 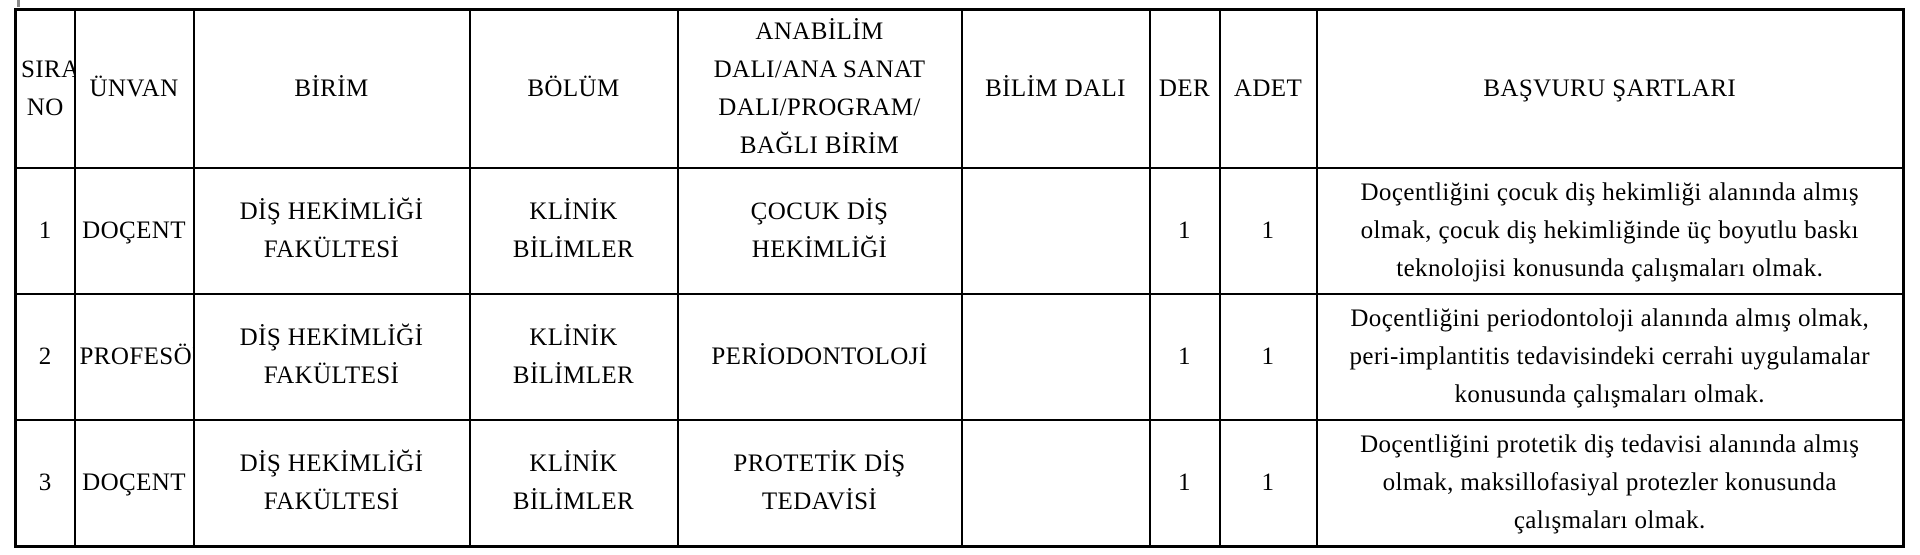 I want to click on page-edge-artifact, so click(x=18, y=3).